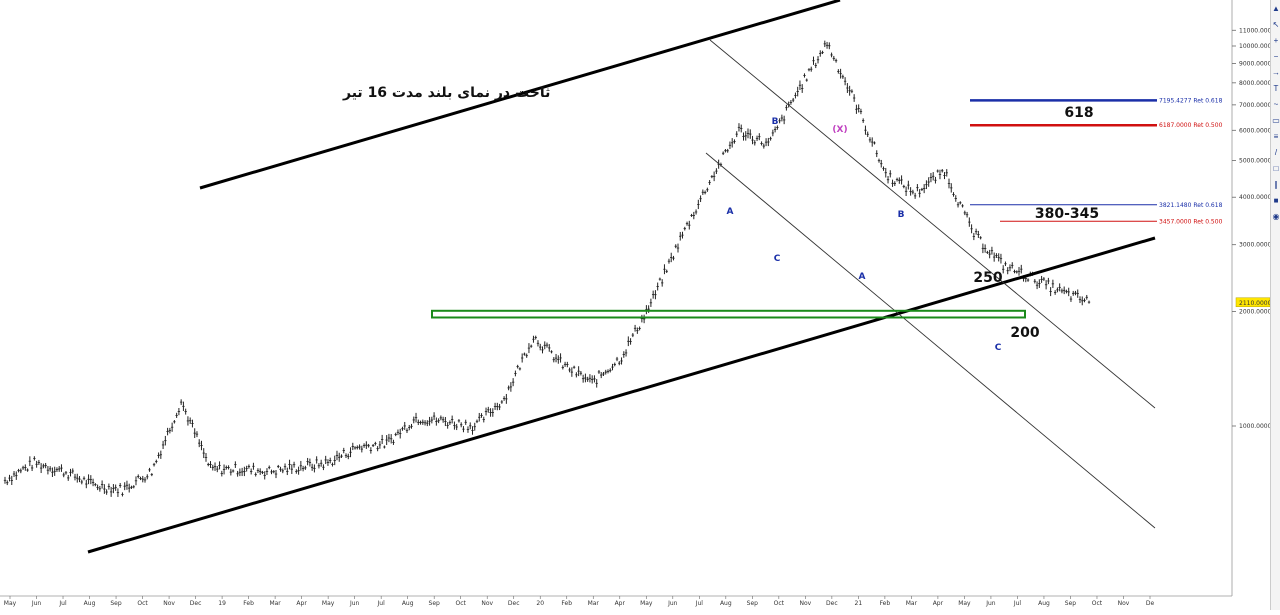  What do you see at coordinates (1255, 105) in the screenshot?
I see `y-tick-label: 7000.0000` at bounding box center [1255, 105].